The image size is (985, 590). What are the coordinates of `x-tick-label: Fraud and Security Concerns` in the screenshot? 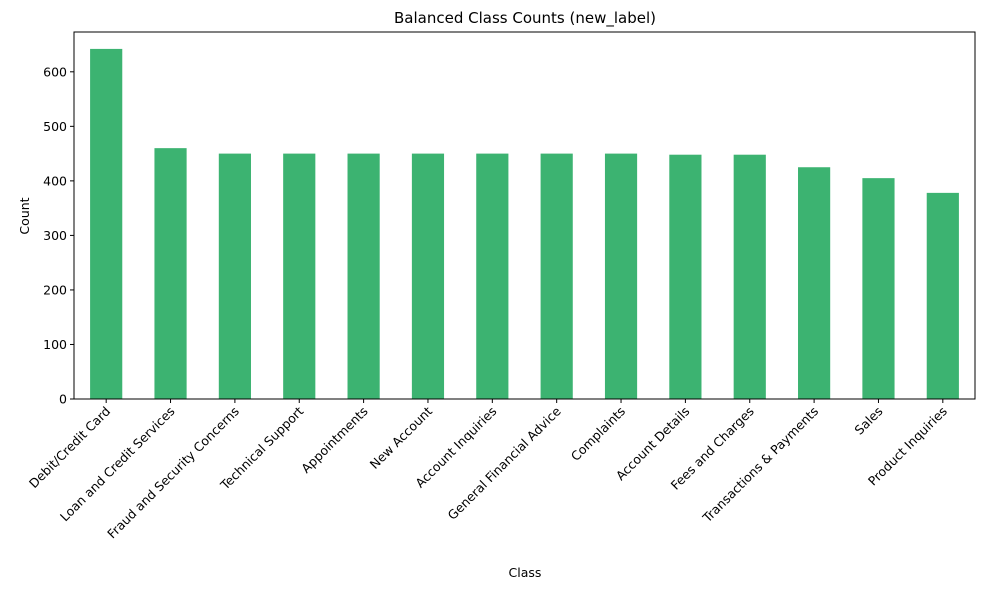 It's located at (173, 473).